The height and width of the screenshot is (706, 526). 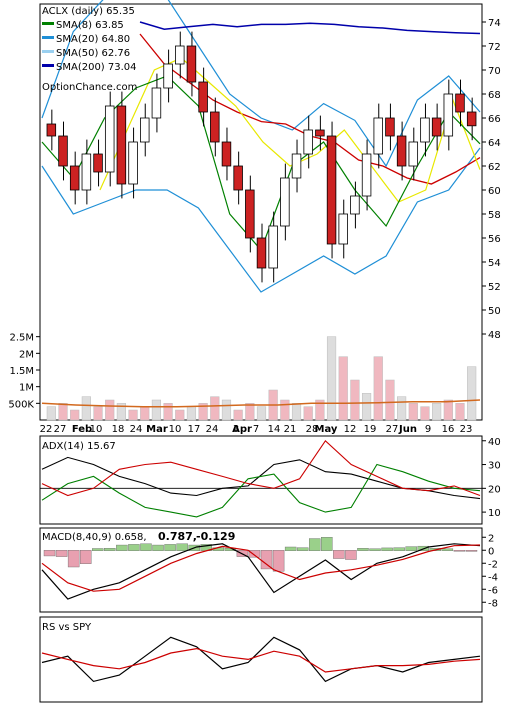 What do you see at coordinates (261, 480) in the screenshot?
I see `adx-panel-frame` at bounding box center [261, 480].